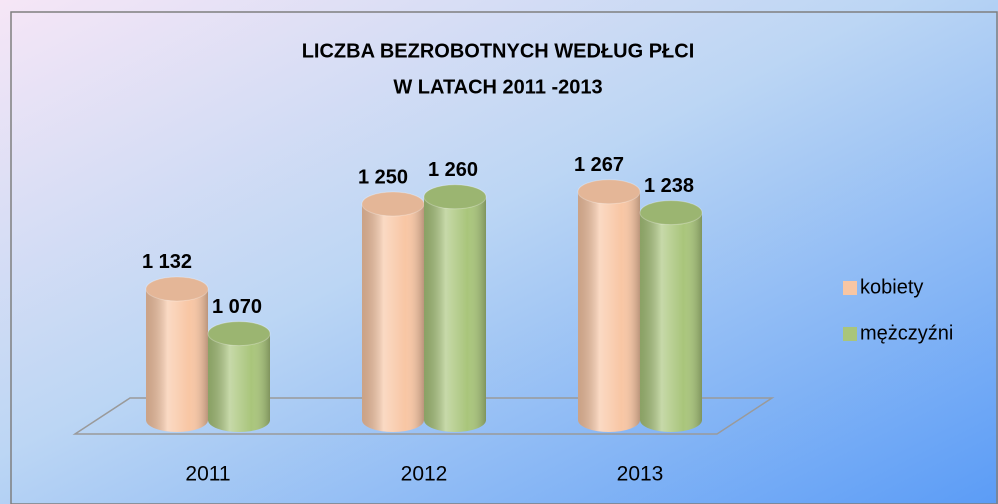 Image resolution: width=998 pixels, height=504 pixels. I want to click on chart-title: W LATACH 2011 -2013, so click(497, 87).